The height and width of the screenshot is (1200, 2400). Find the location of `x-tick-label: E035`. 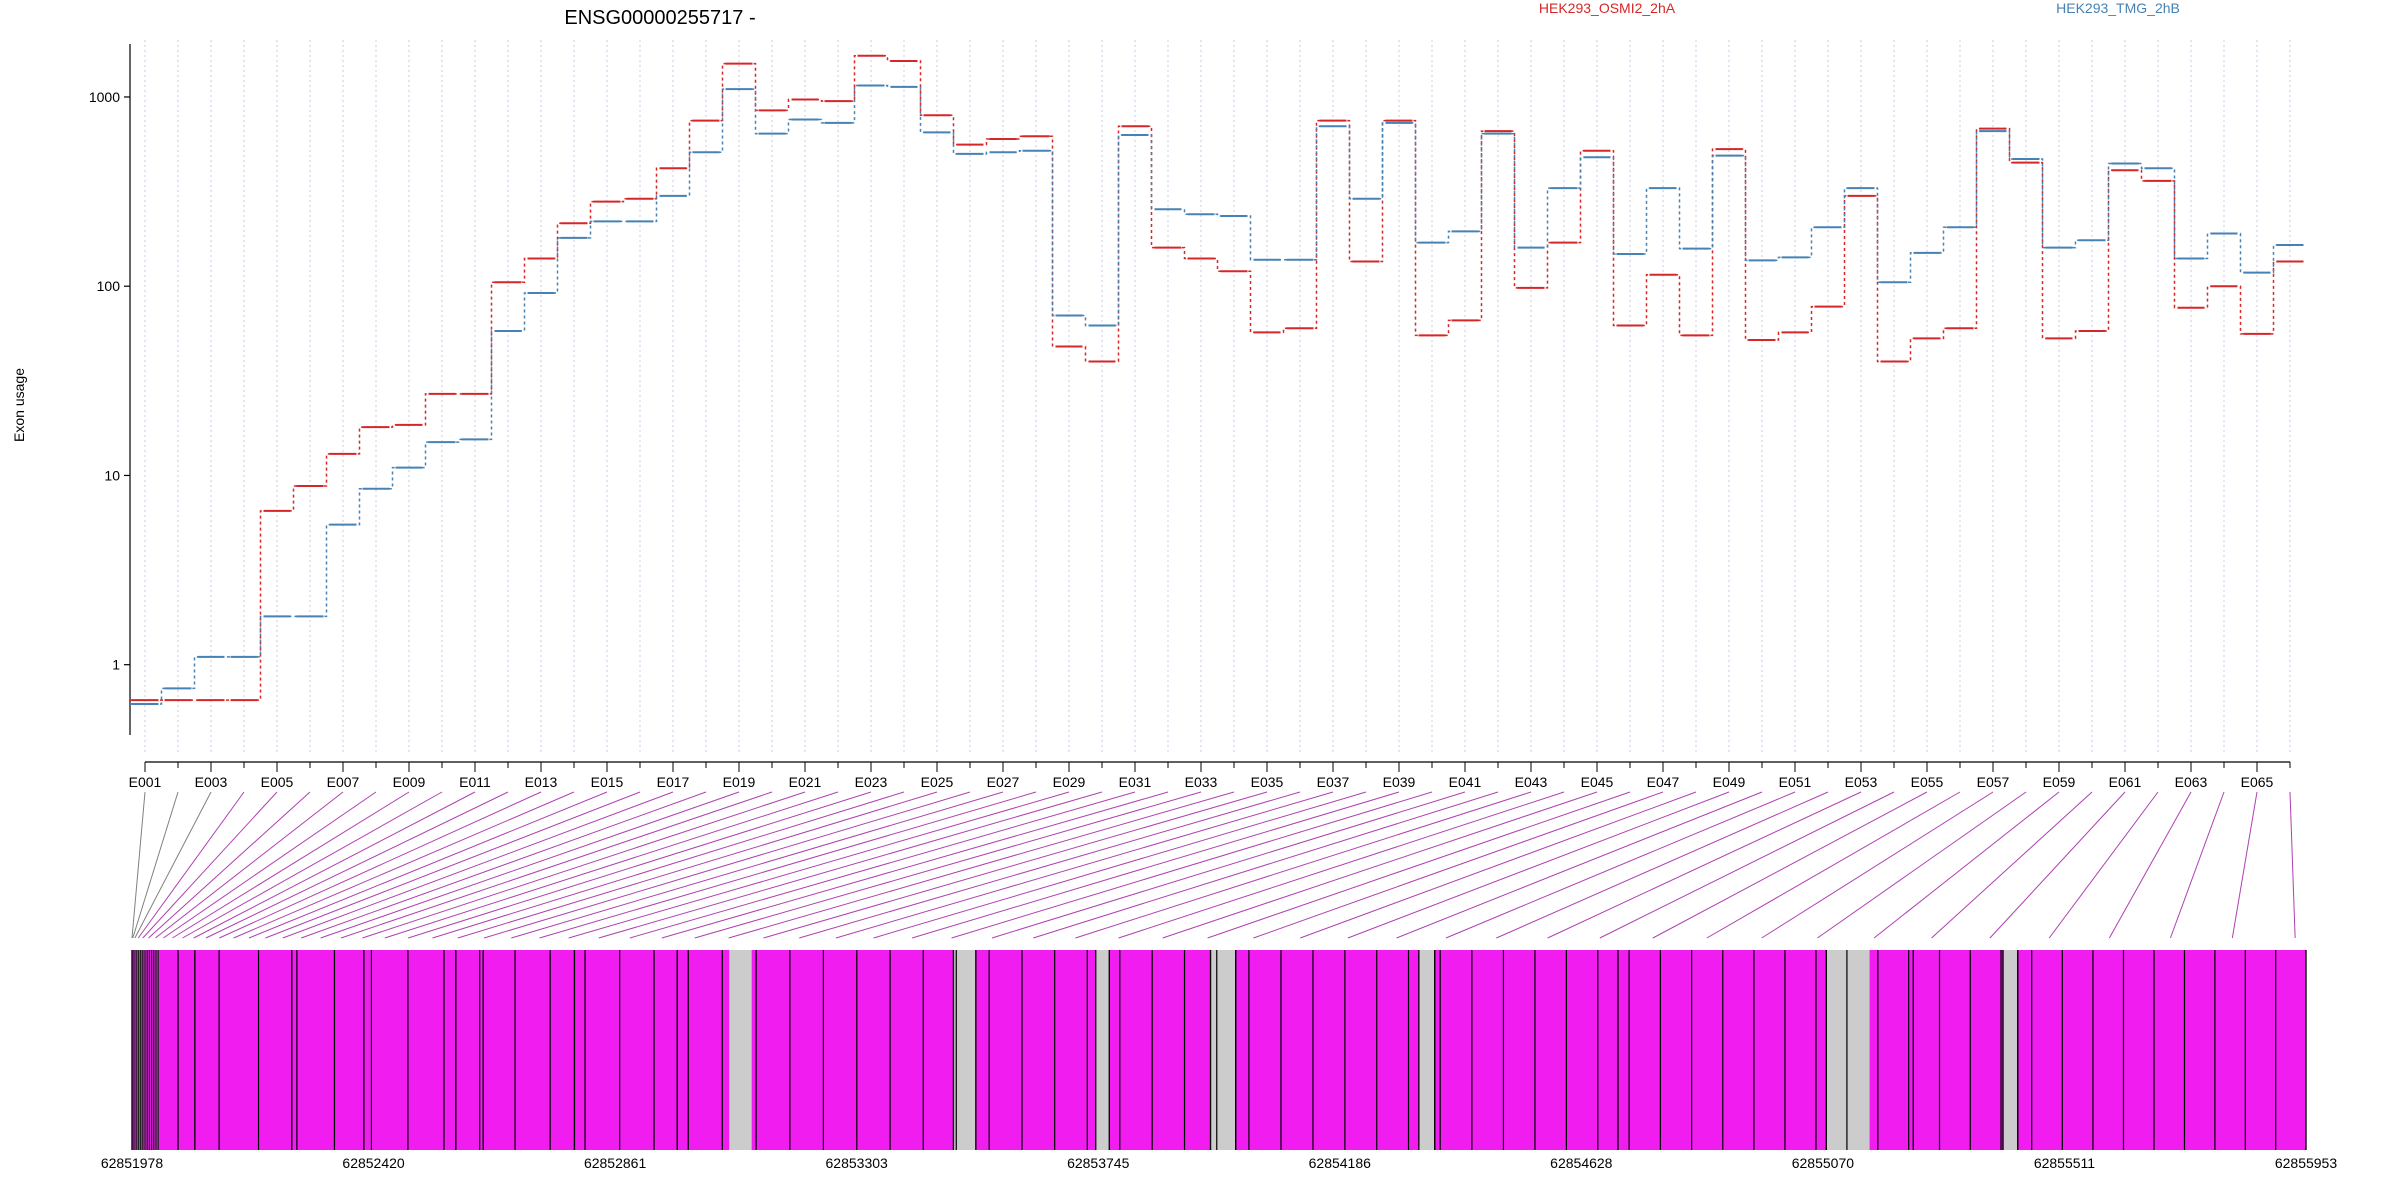

x-tick-label: E035 is located at coordinates (1267, 782).